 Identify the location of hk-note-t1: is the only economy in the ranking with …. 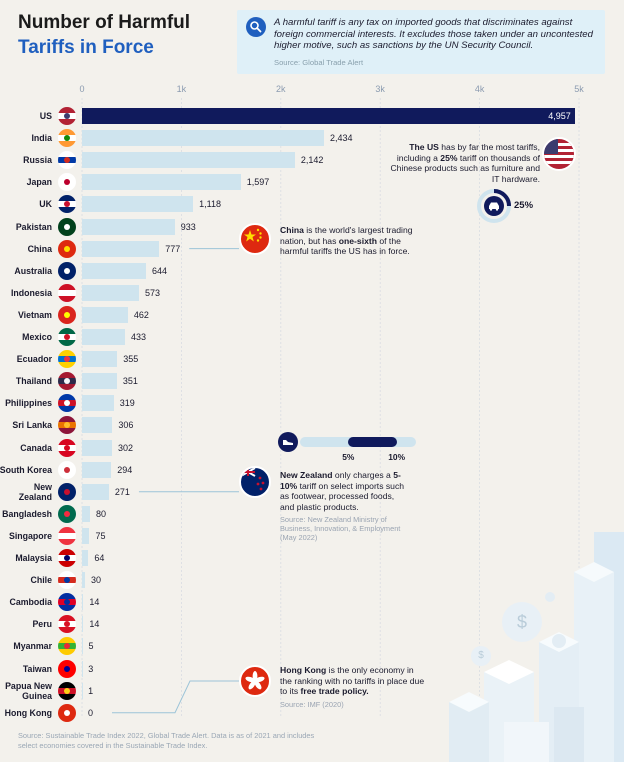
(352, 681).